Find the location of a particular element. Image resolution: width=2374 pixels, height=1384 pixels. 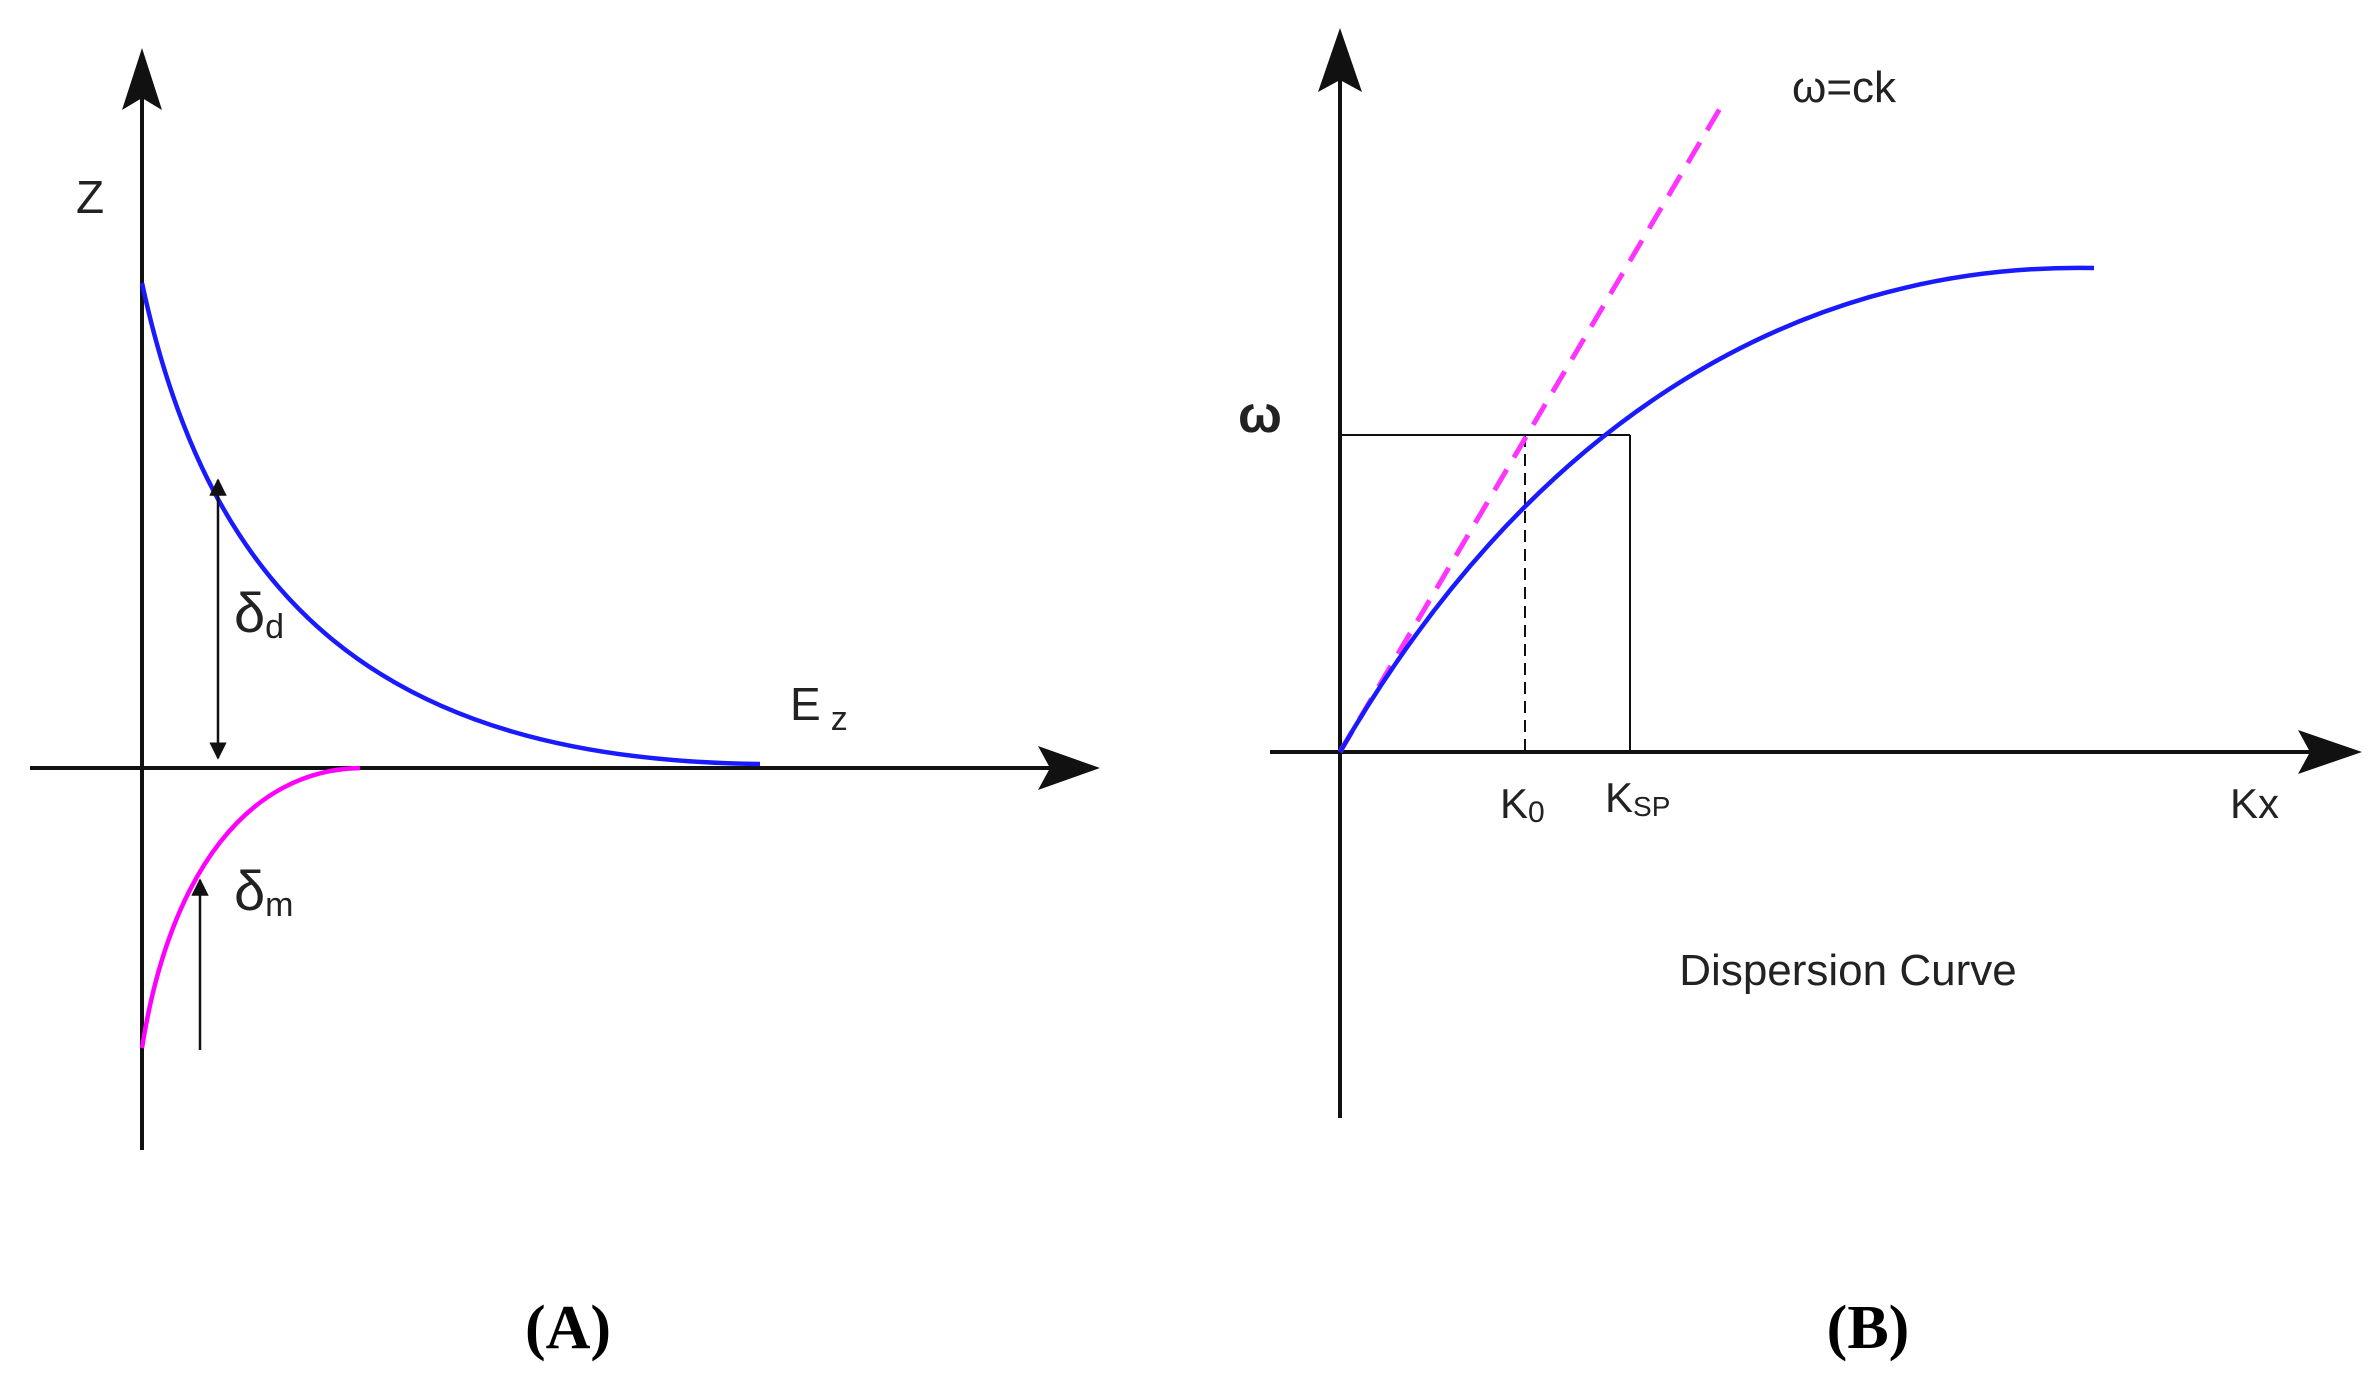

light-line is located at coordinates (1531, 428).